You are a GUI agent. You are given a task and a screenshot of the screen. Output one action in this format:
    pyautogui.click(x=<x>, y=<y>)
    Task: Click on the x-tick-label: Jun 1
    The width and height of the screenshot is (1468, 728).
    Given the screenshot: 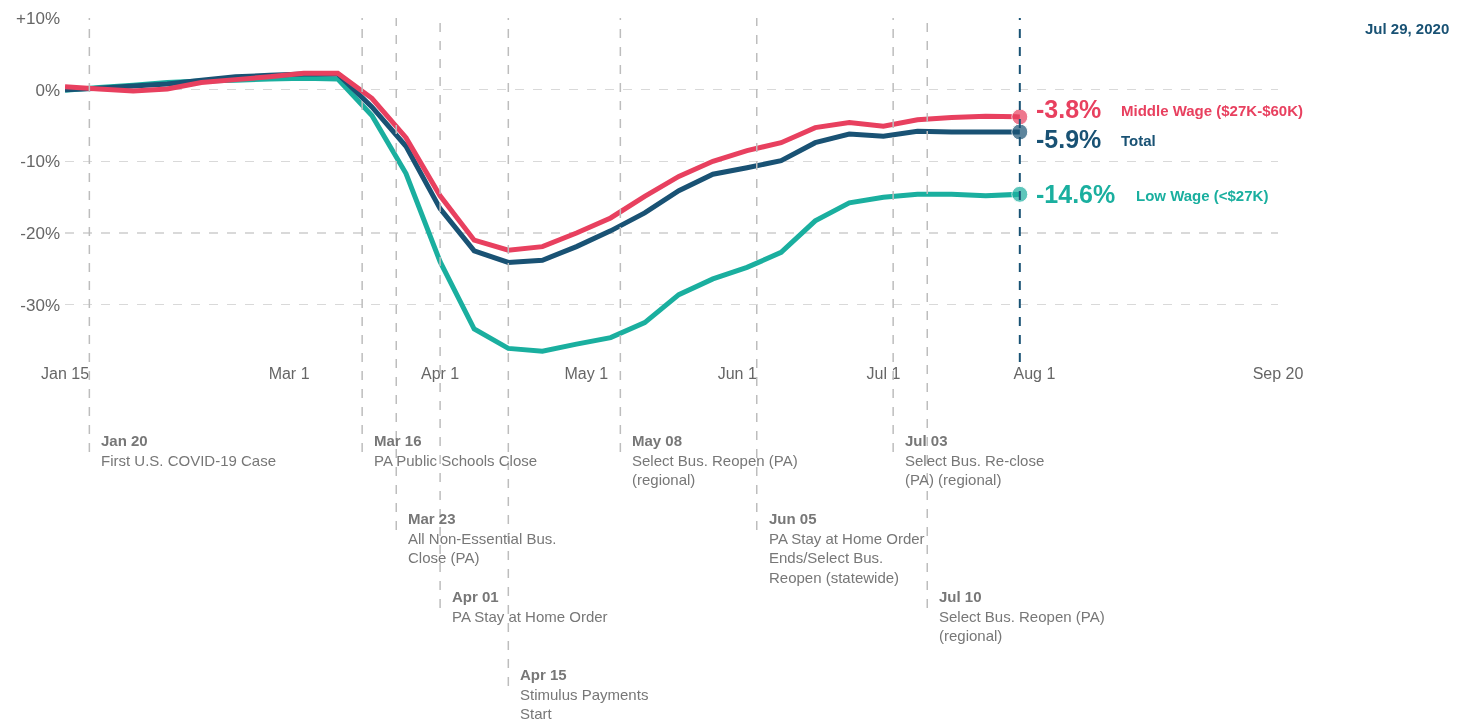 What is the action you would take?
    pyautogui.click(x=737, y=373)
    